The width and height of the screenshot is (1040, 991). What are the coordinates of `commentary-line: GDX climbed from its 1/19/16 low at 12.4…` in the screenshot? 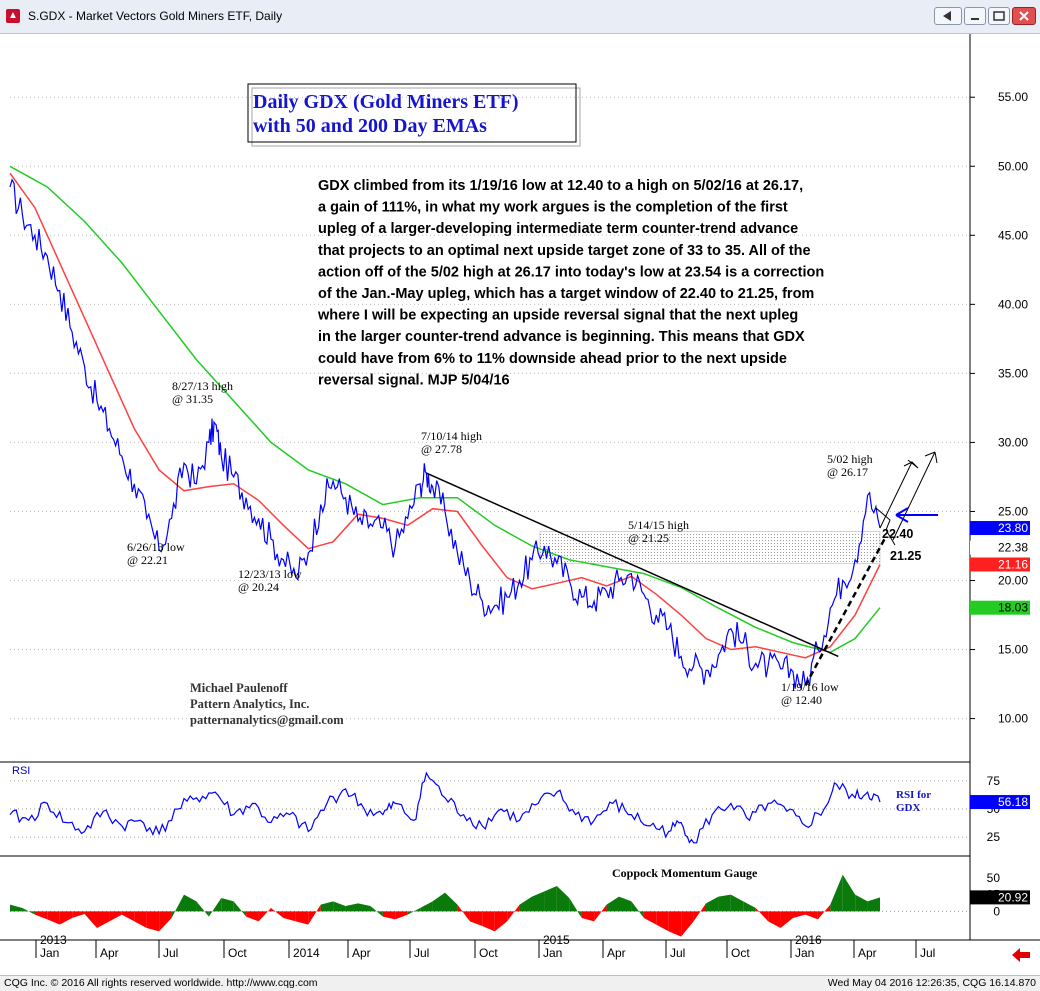 It's located at (560, 186).